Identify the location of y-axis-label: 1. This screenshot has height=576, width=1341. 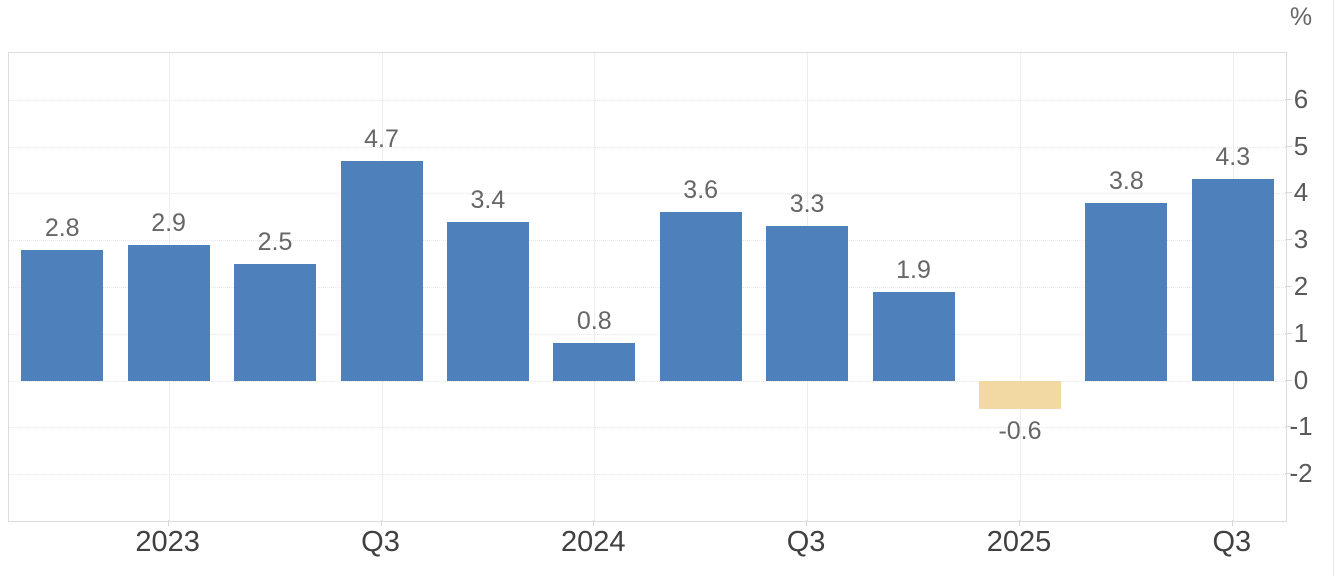
(1301, 332).